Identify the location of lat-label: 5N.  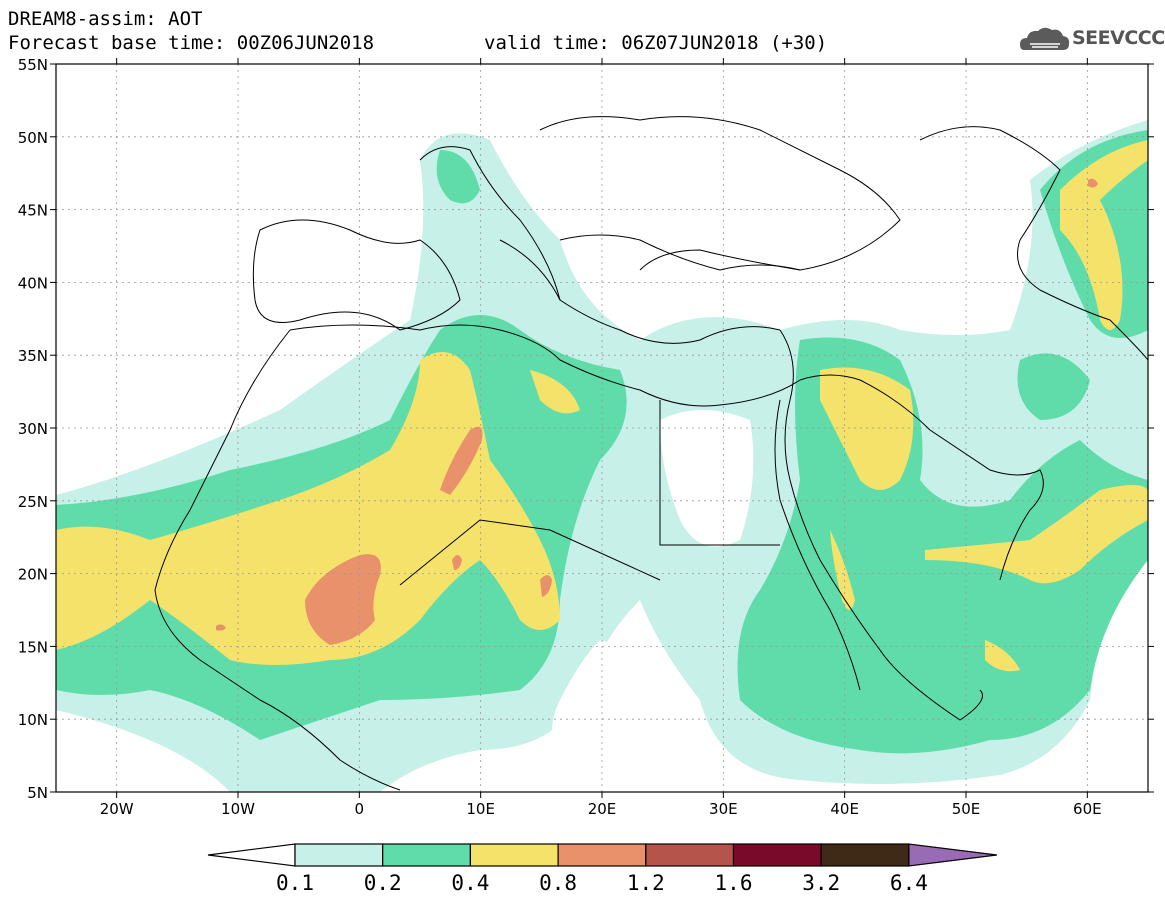
(37, 793).